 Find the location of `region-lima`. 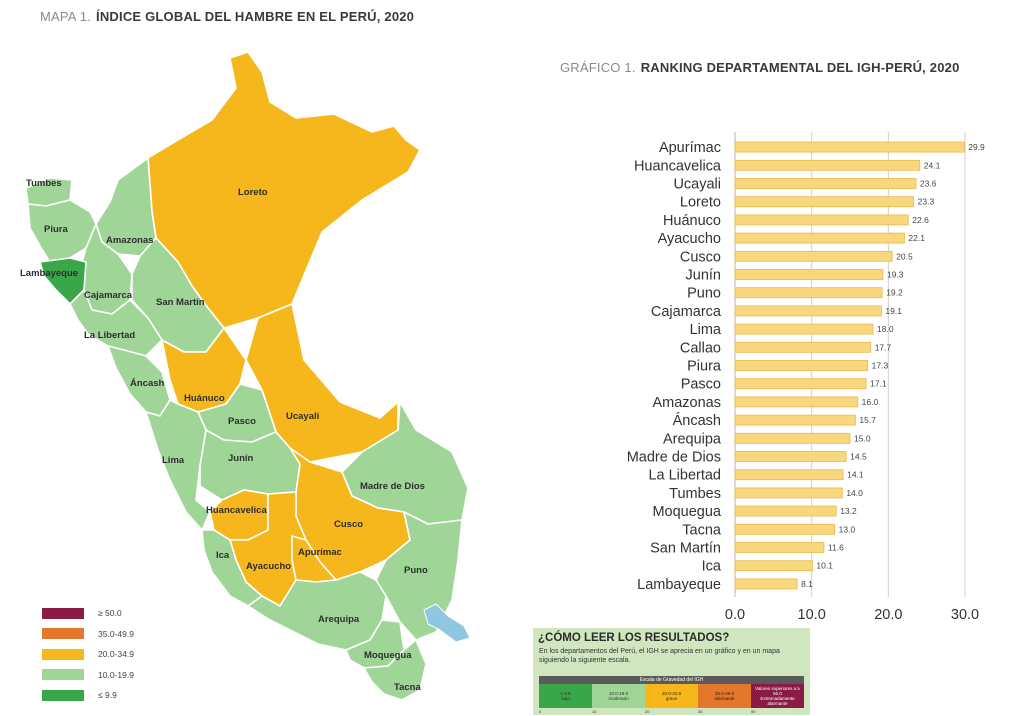

region-lima is located at coordinates (178, 465).